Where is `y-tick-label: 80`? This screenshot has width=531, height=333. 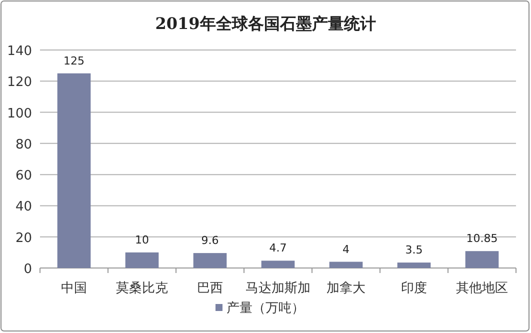
y-tick-label: 80 is located at coordinates (23, 144).